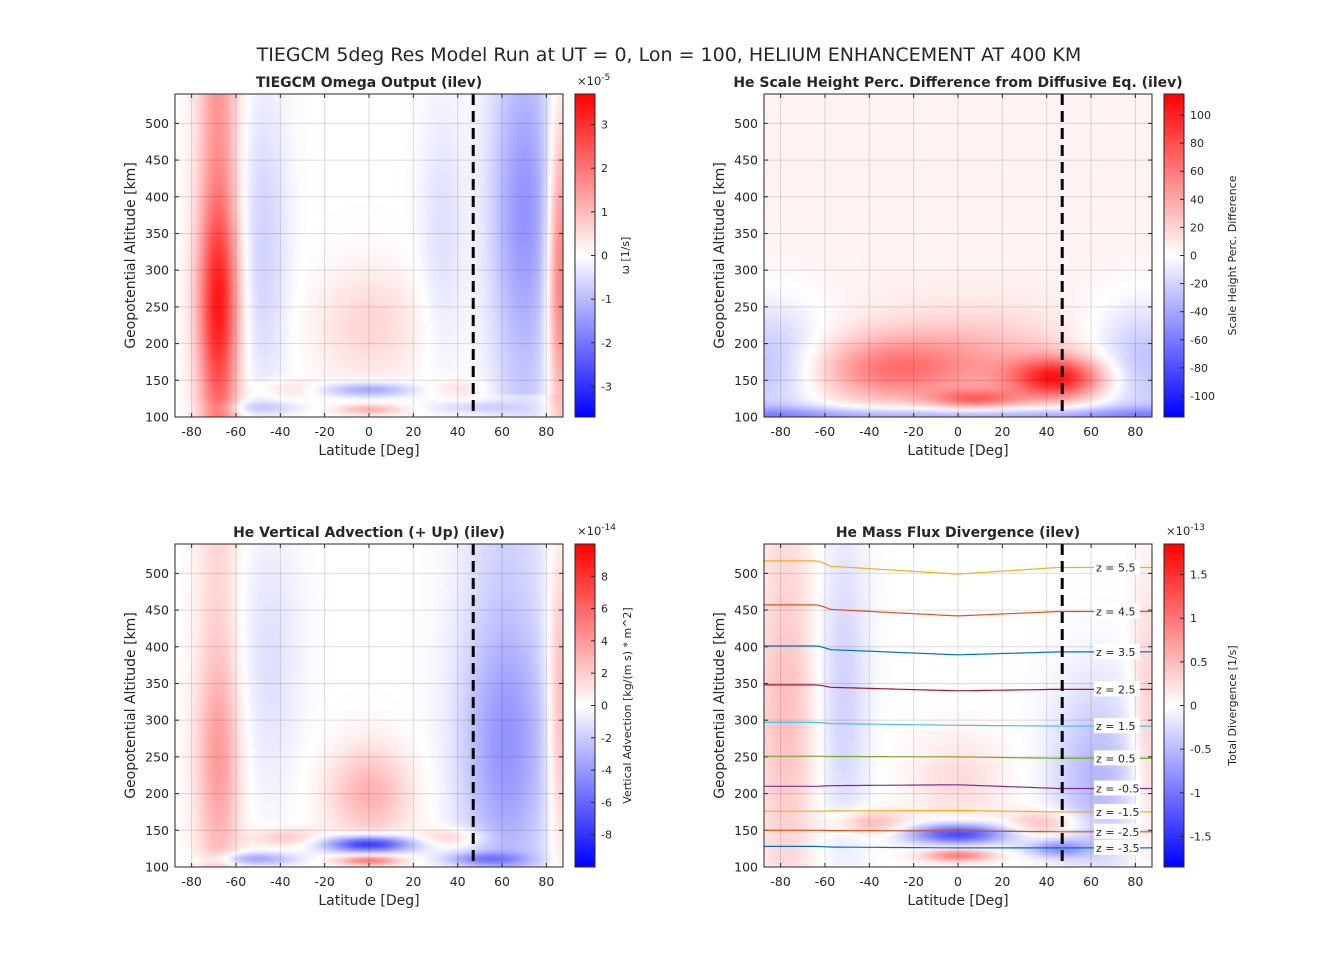 The image size is (1338, 973). What do you see at coordinates (369, 533) in the screenshot?
I see `panel-title: He Vertical Advection (+ Up) (ilev)` at bounding box center [369, 533].